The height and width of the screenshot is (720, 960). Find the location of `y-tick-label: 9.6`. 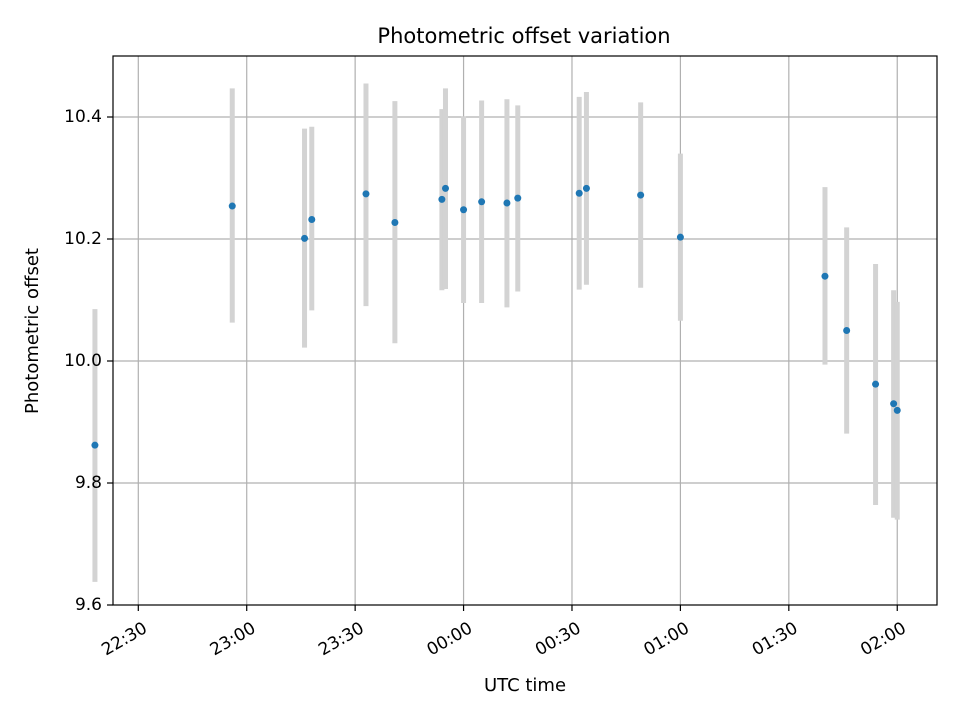

y-tick-label: 9.6 is located at coordinates (88, 605).